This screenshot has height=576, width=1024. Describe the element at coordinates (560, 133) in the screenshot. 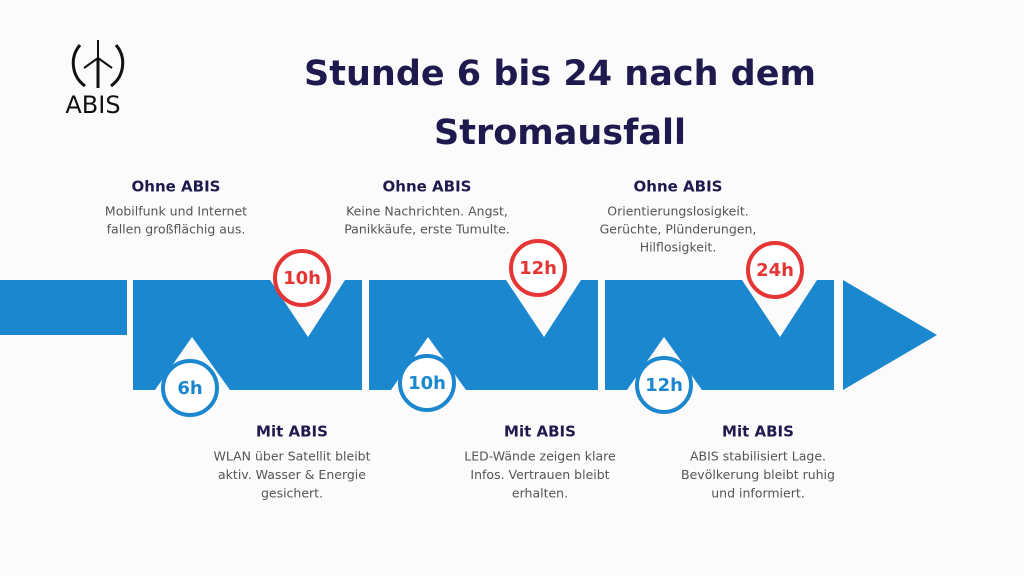

I see `title-line: Stromausfall` at that location.